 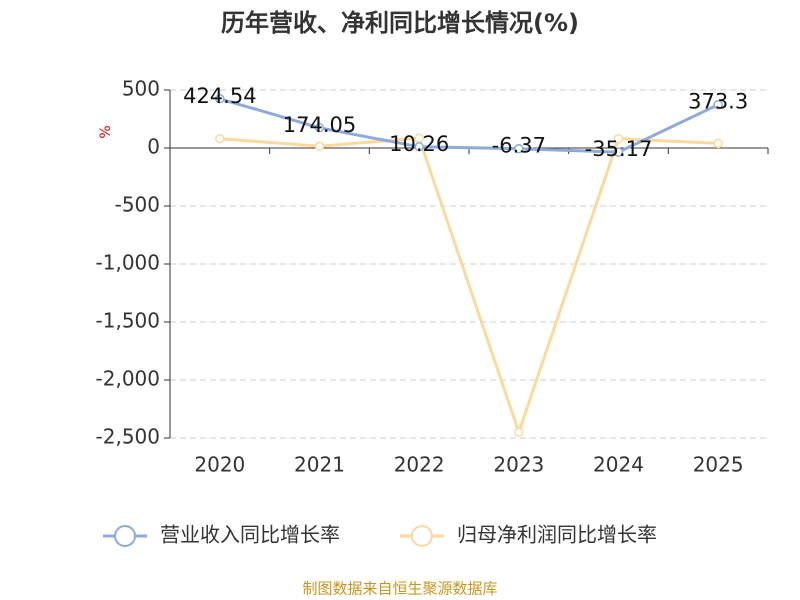 What do you see at coordinates (469, 125) in the screenshot?
I see `series-line` at bounding box center [469, 125].